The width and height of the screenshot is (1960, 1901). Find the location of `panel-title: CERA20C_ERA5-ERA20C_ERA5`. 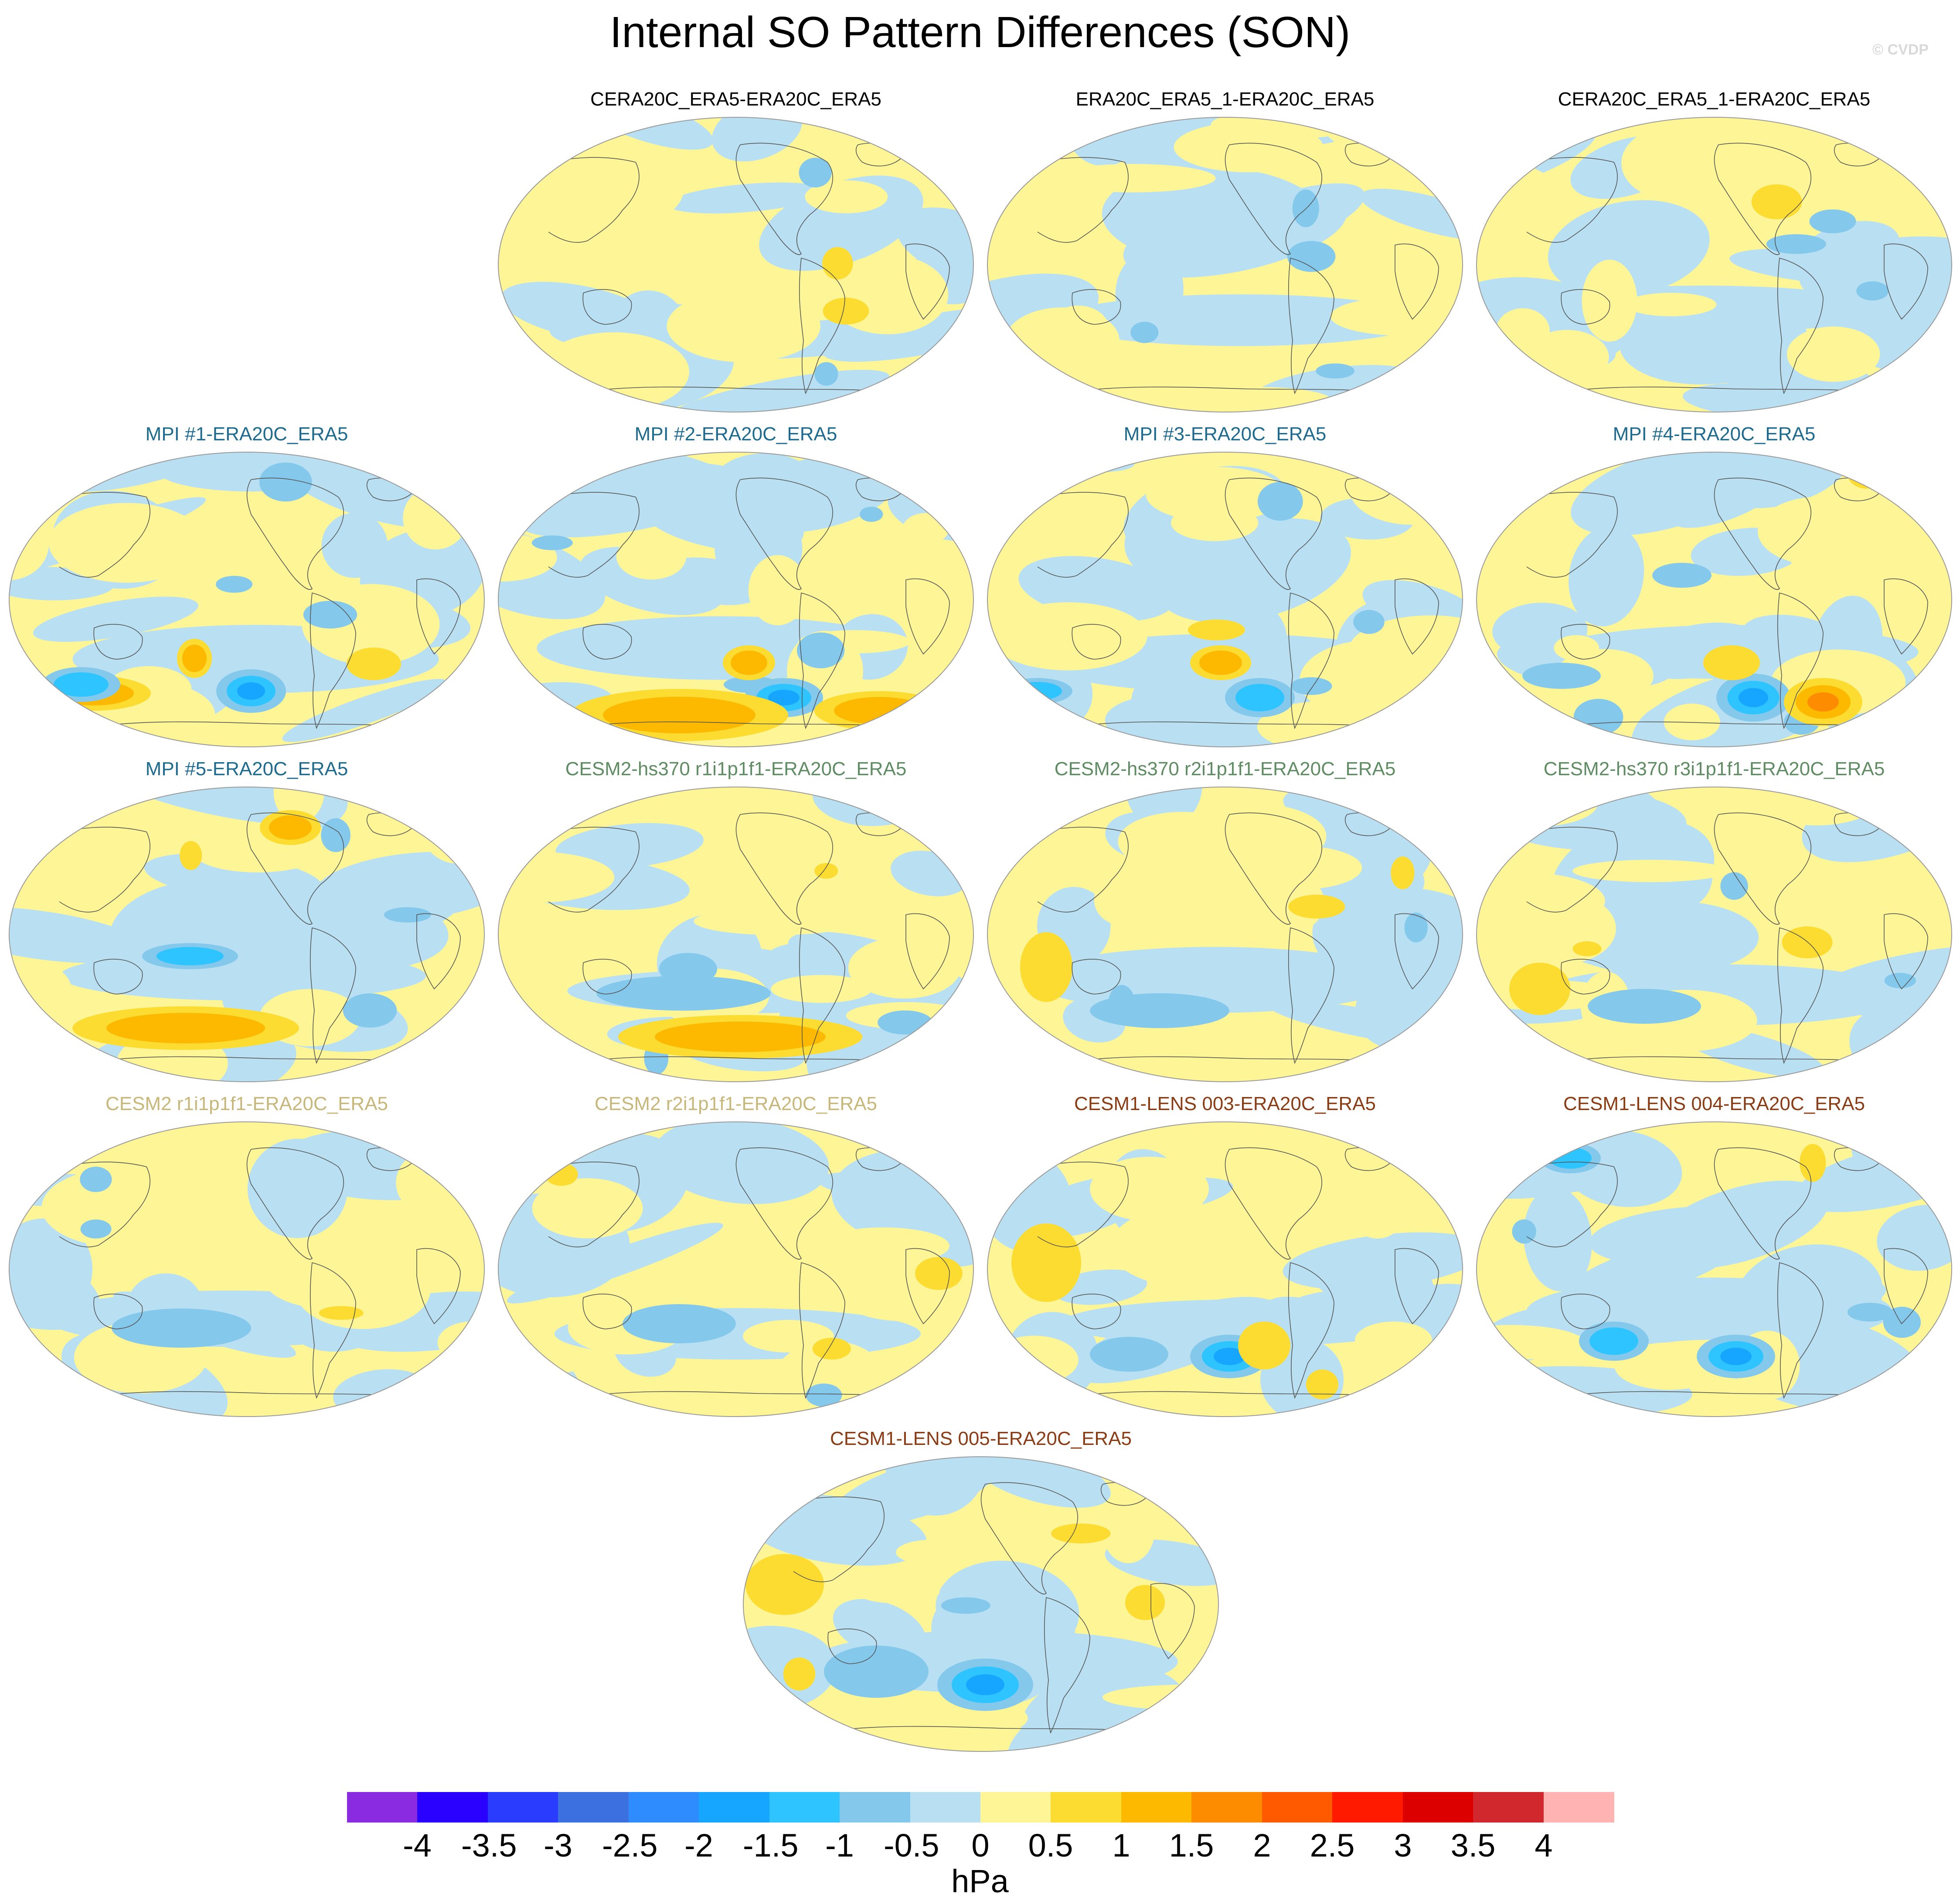

panel-title: CERA20C_ERA5-ERA20C_ERA5 is located at coordinates (735, 99).